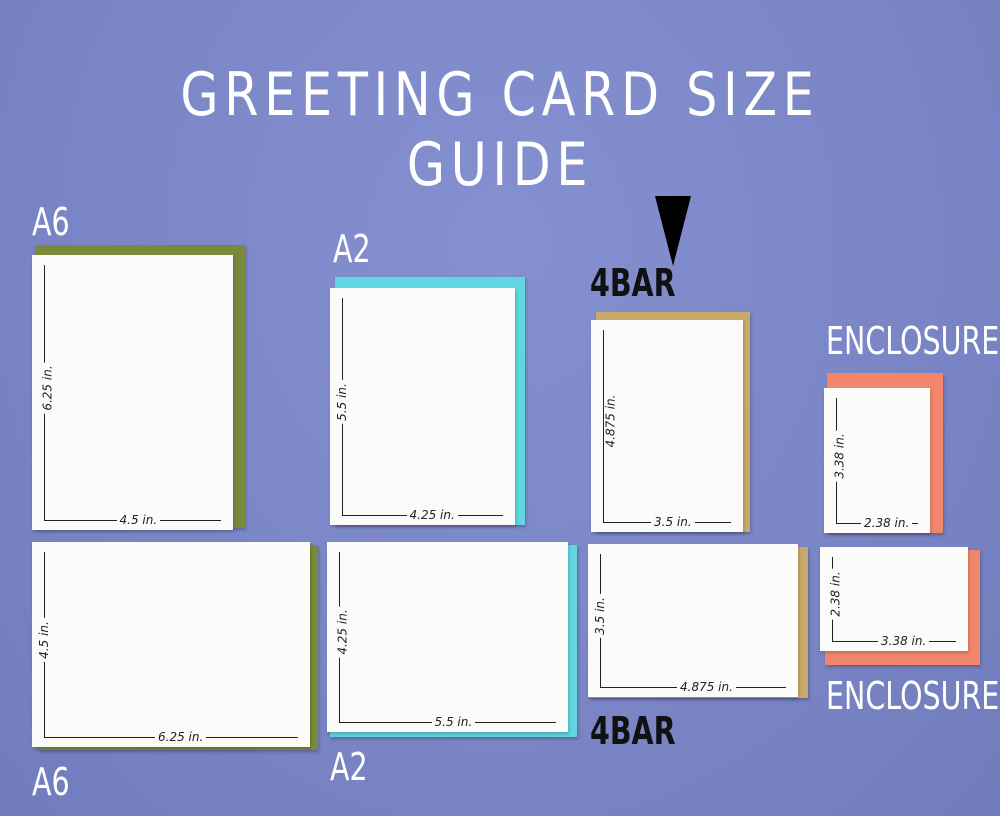 The image size is (1000, 816). What do you see at coordinates (500, 130) in the screenshot?
I see `page-title: GREETING CARD SIZE GUIDE` at bounding box center [500, 130].